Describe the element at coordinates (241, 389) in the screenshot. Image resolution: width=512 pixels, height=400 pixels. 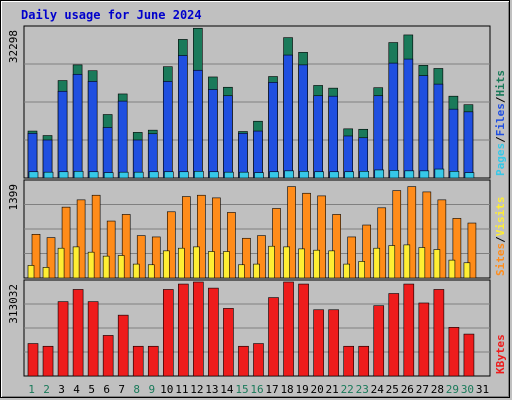
I see `x-tick-label: 15` at that location.